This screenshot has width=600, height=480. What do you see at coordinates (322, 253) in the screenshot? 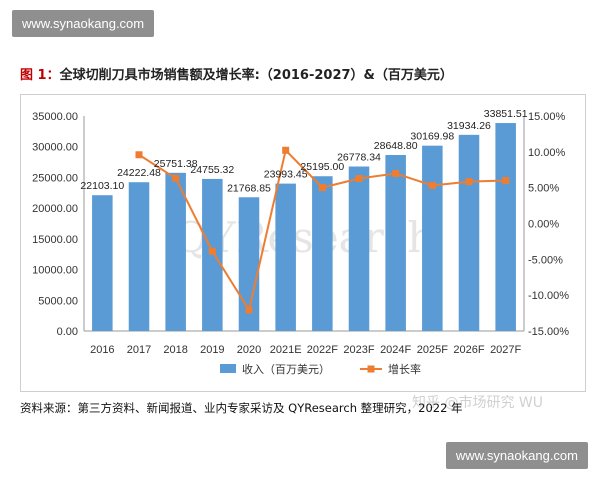
I see `bar-revenue-2022F` at bounding box center [322, 253].